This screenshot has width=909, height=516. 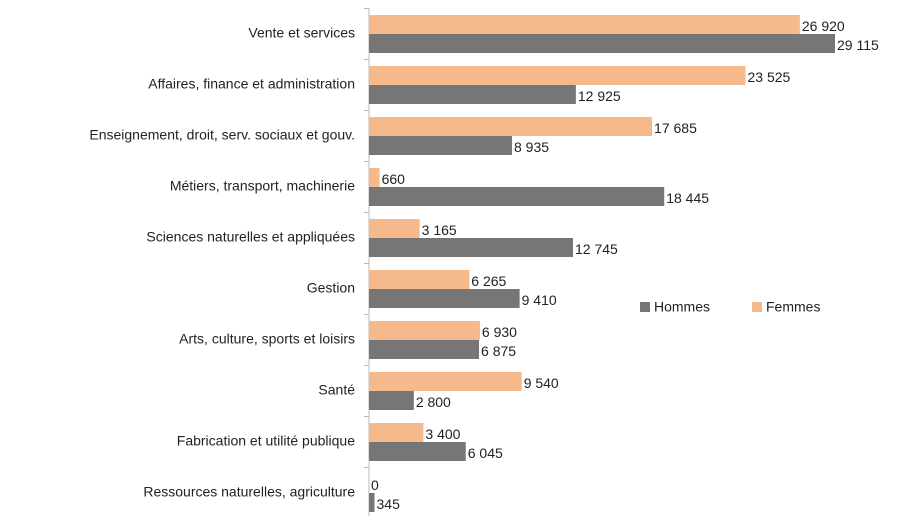 I want to click on value-label: 3 165, so click(x=439, y=230).